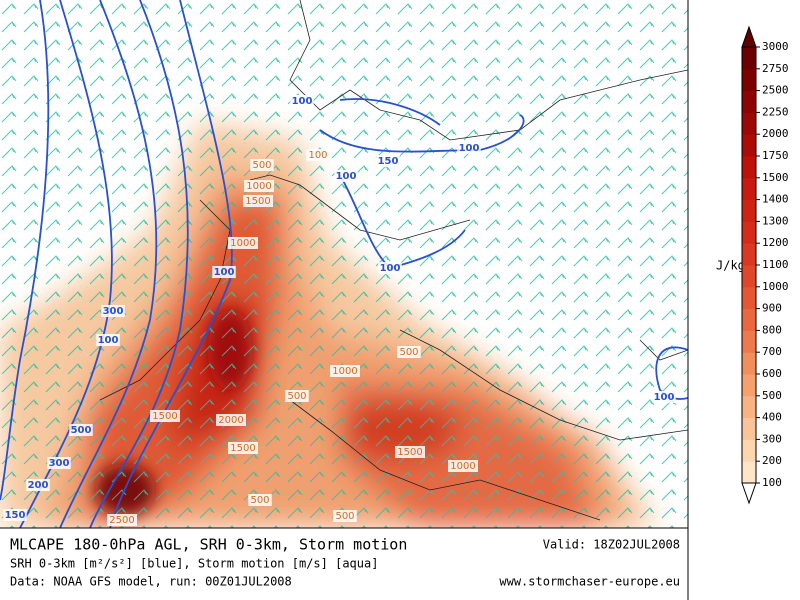 The width and height of the screenshot is (800, 600). What do you see at coordinates (749, 36) in the screenshot?
I see `colorbar-over` at bounding box center [749, 36].